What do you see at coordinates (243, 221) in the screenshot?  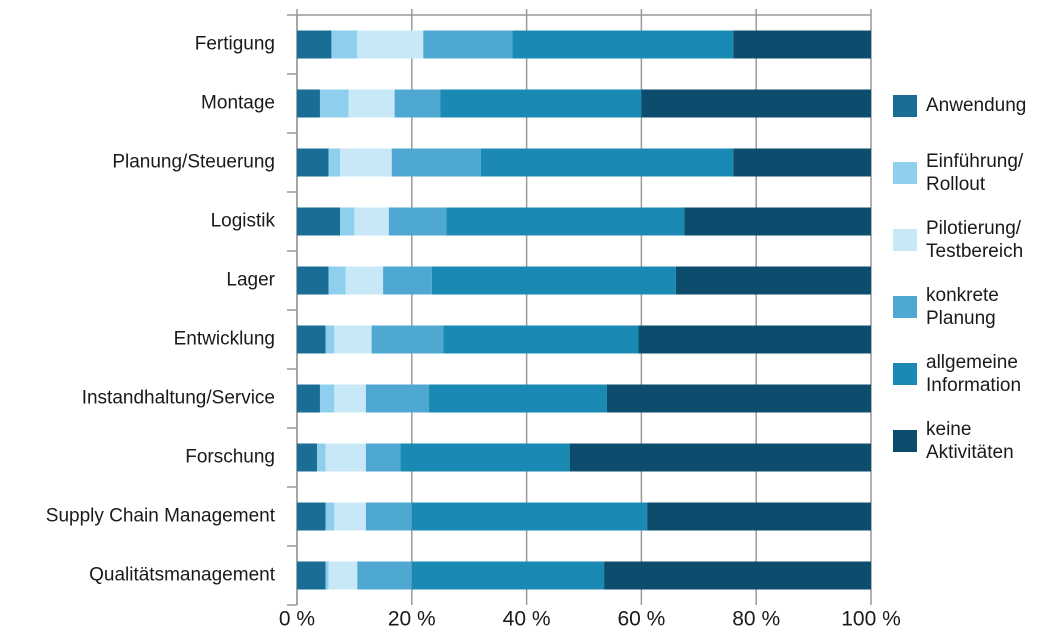 I see `category-label: Logistik` at bounding box center [243, 221].